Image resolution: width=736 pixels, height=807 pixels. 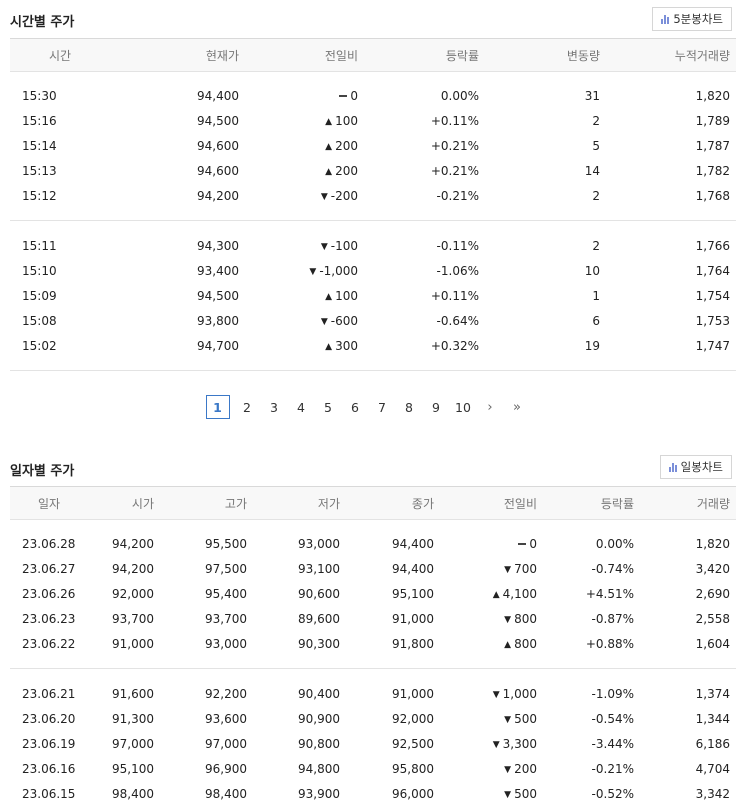 I want to click on date-cell: 23.06.26, so click(x=49, y=594).